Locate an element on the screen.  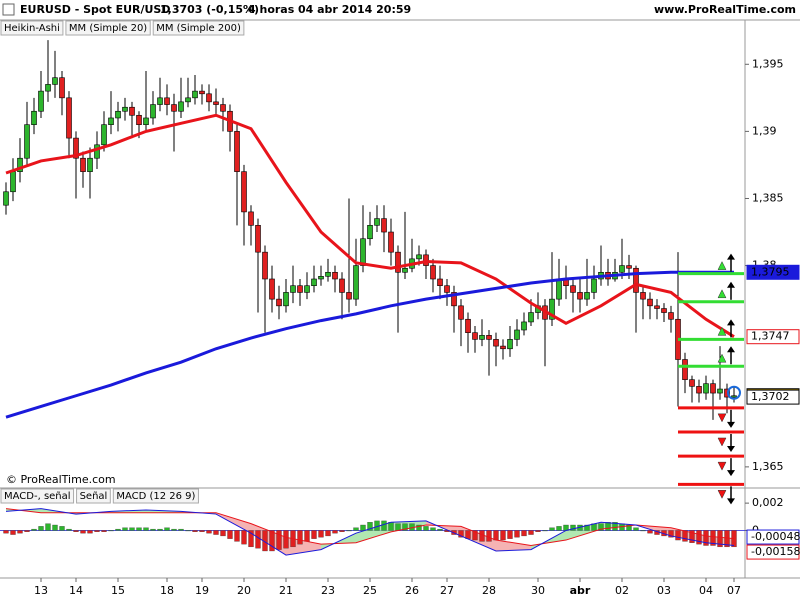
price-label: -0,00158 is located at coordinates (775, 551).